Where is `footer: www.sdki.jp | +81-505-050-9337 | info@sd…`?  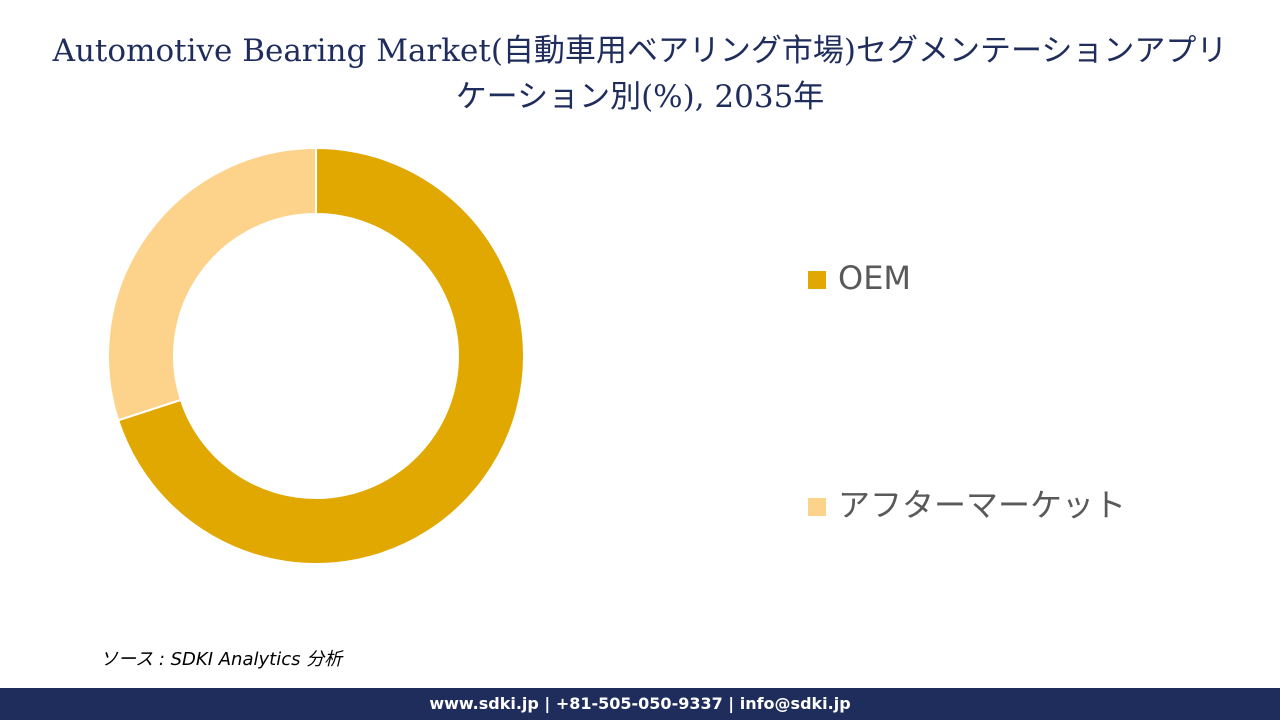
footer: www.sdki.jp | +81-505-050-9337 | info@sd… is located at coordinates (640, 704).